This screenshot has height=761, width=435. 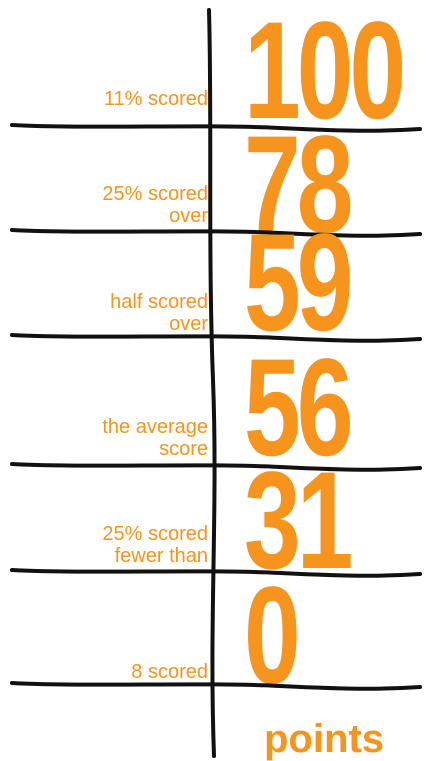 What do you see at coordinates (155, 427) in the screenshot?
I see `row-label: the average` at bounding box center [155, 427].